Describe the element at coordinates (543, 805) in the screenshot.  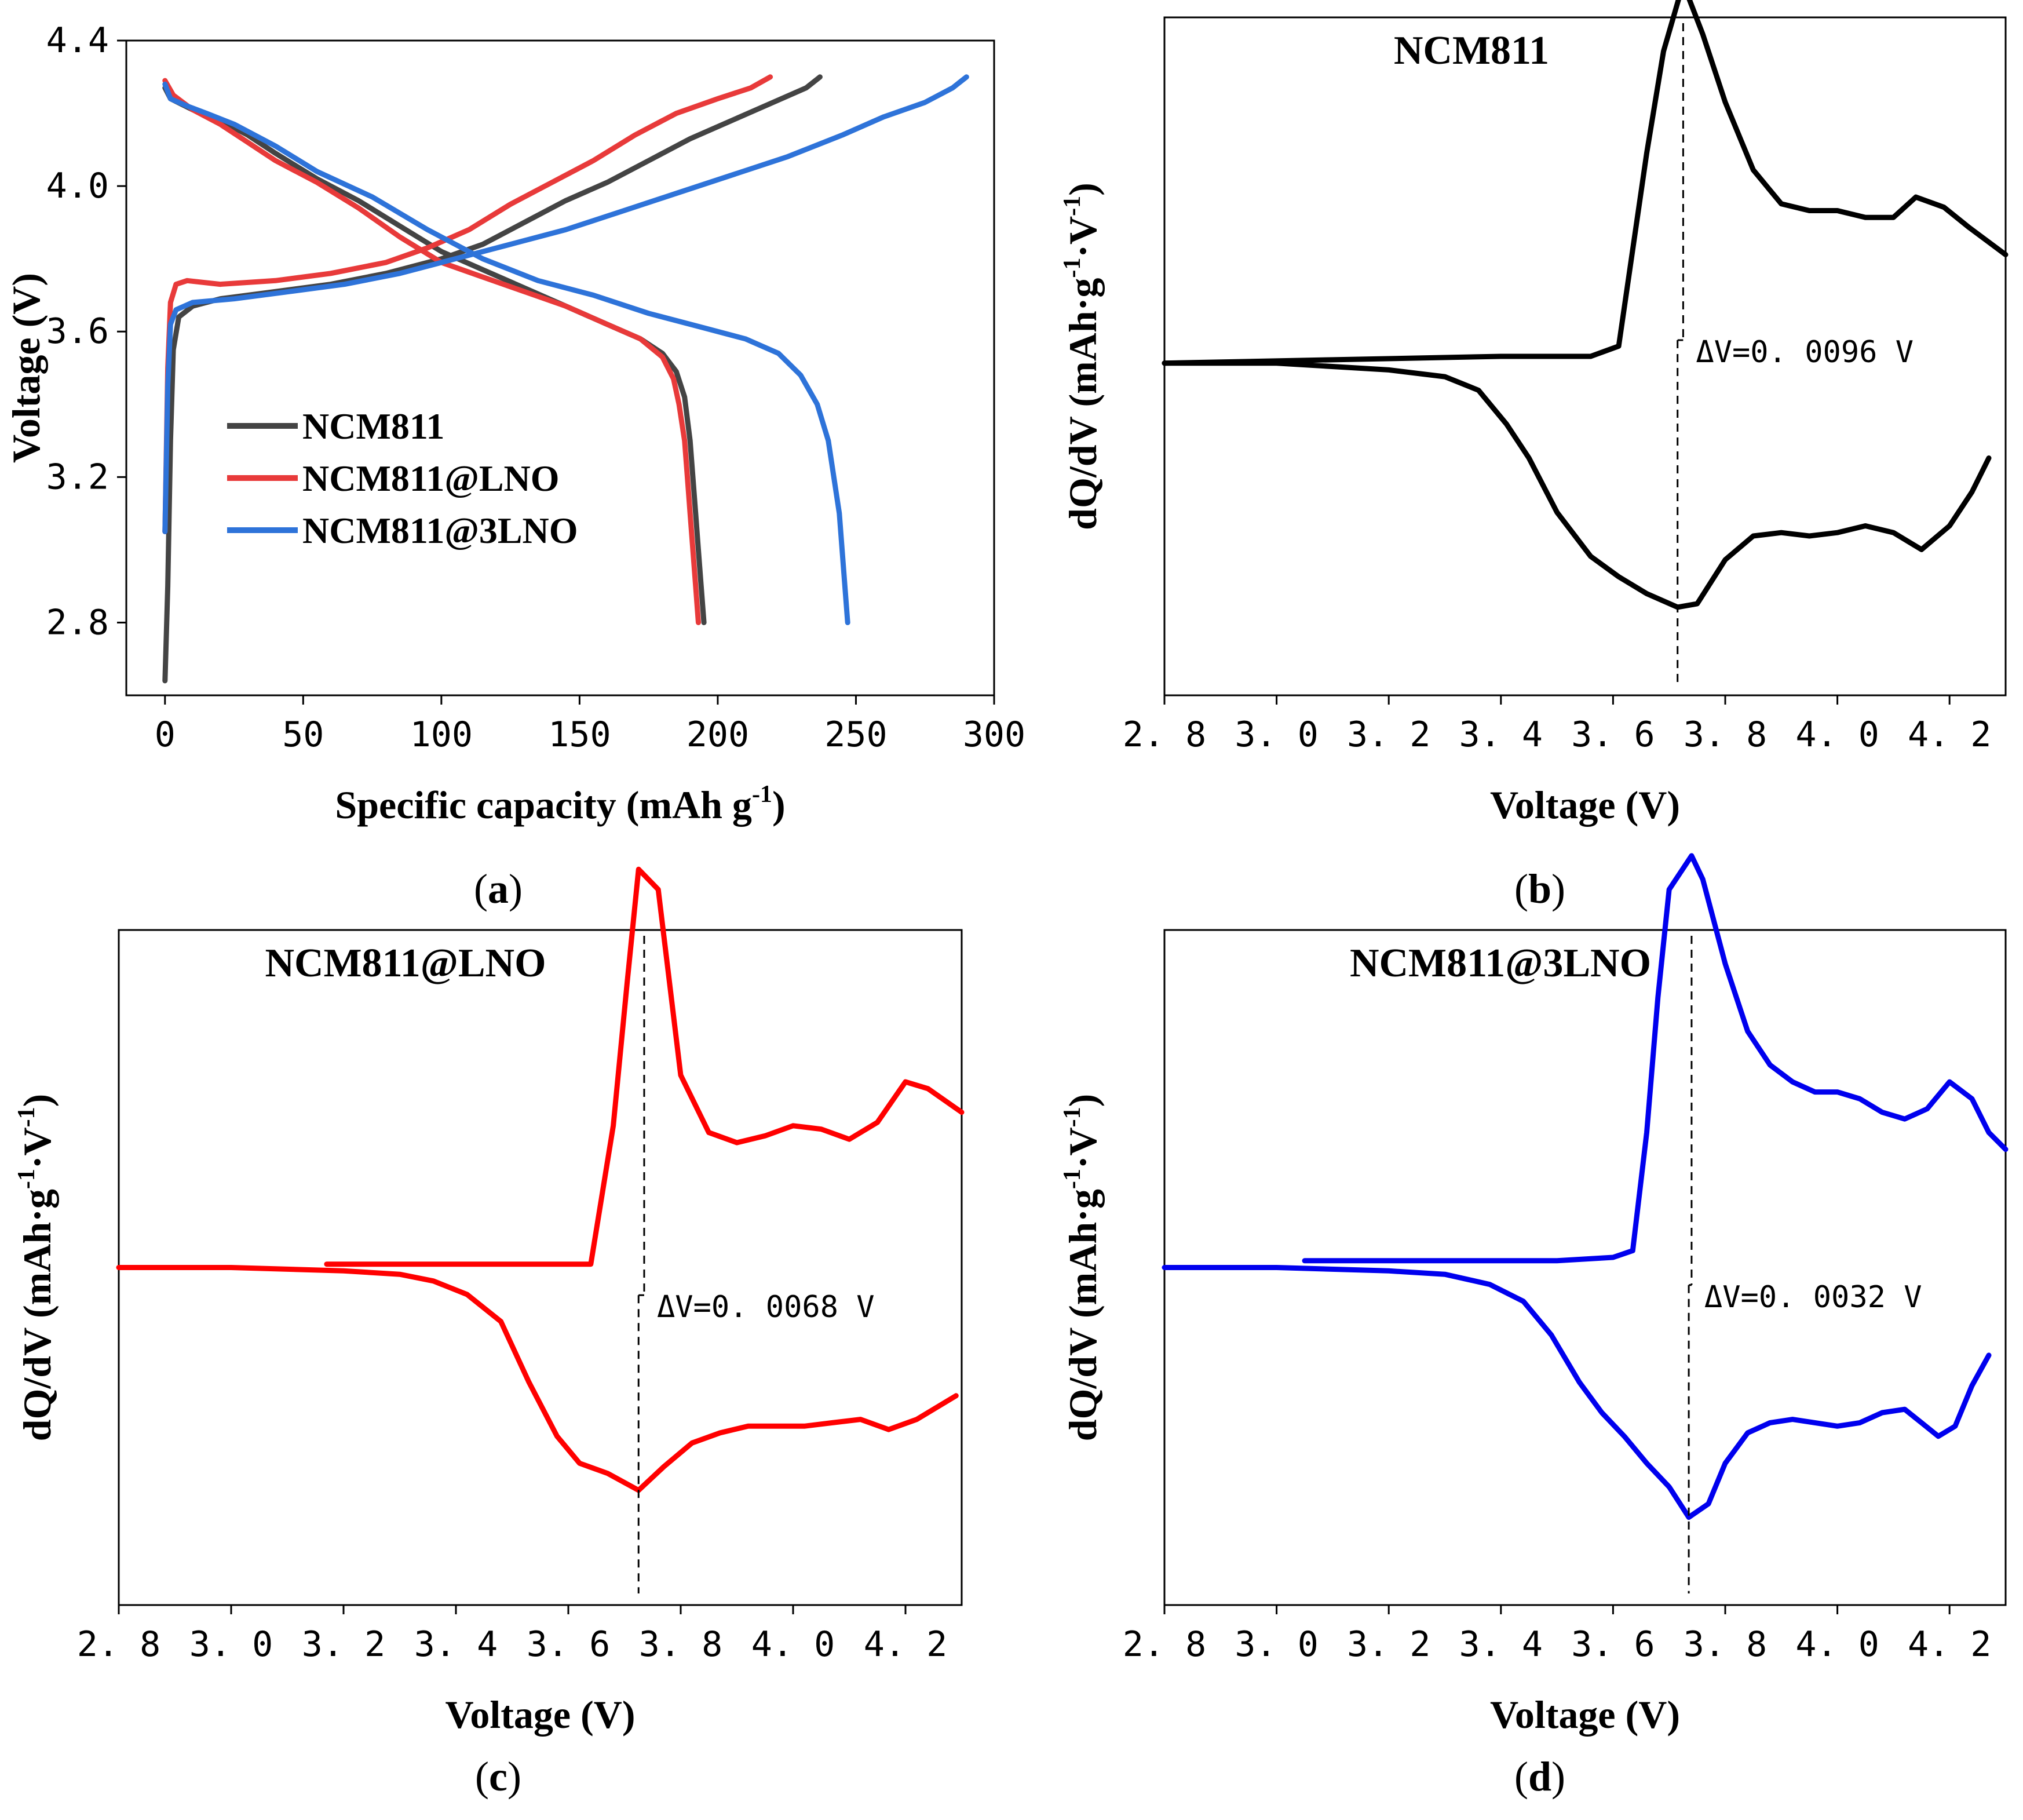
I see `x-axis-label-text: Specific capacity (mAh g` at that location.